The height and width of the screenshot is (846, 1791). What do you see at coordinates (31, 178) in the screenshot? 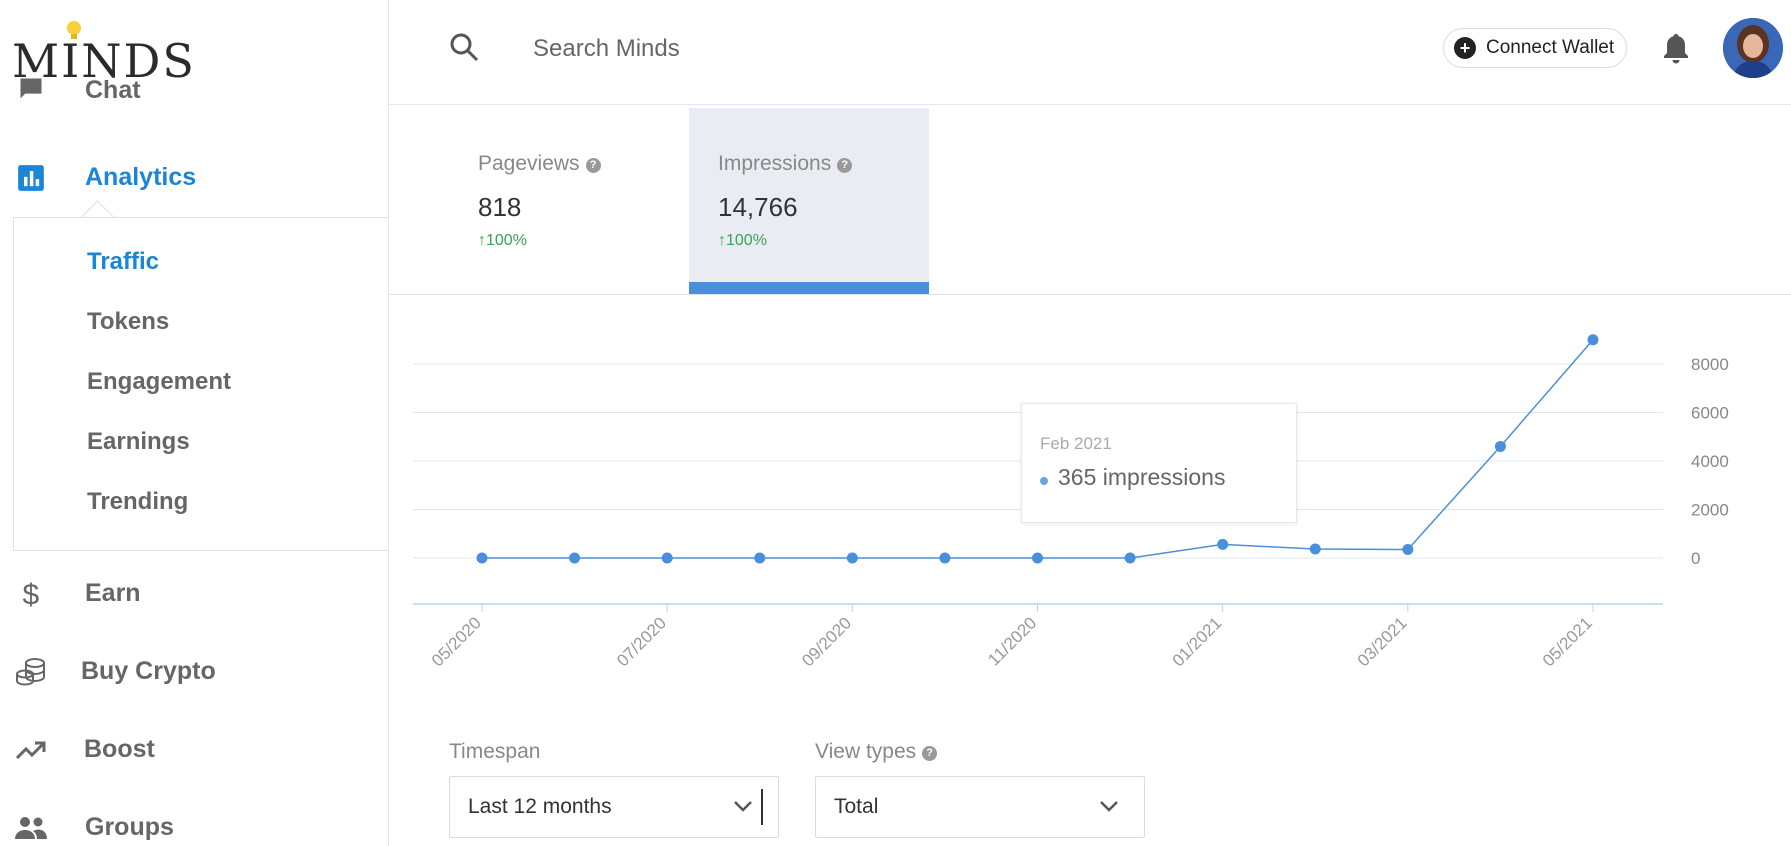
I see `analytics-icon` at bounding box center [31, 178].